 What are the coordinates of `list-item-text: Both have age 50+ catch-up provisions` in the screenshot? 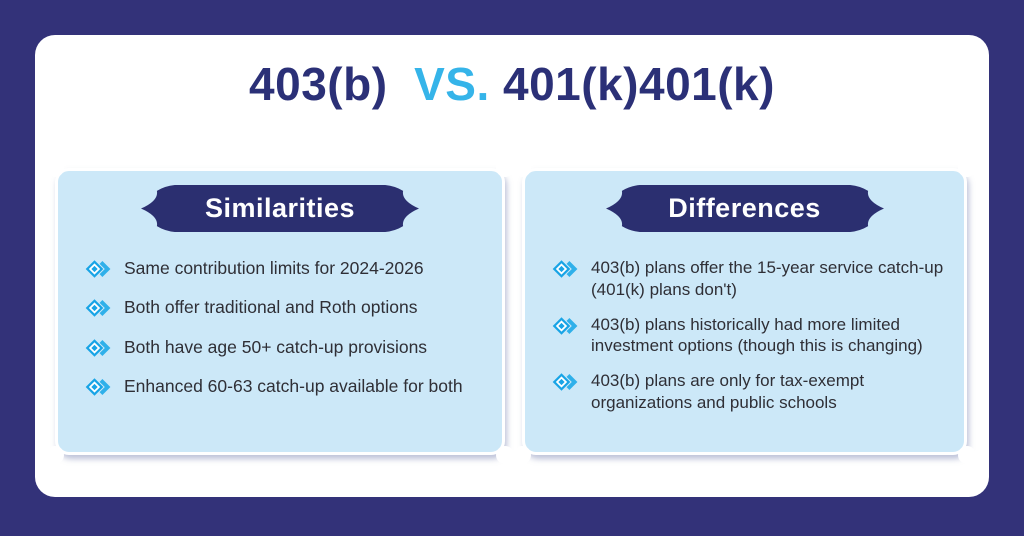 It's located at (276, 346).